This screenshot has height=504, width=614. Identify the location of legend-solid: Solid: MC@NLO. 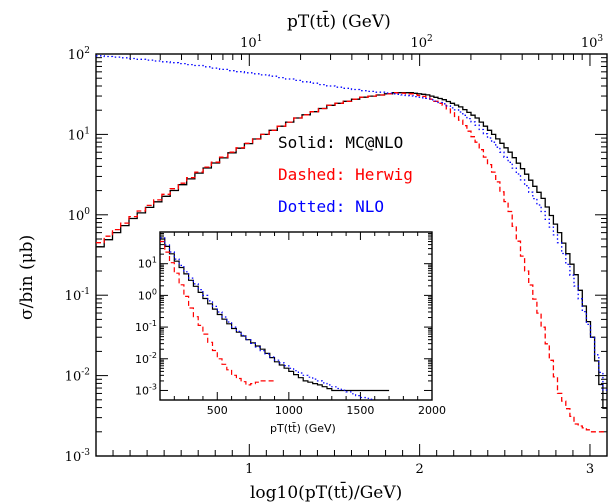
(340, 142).